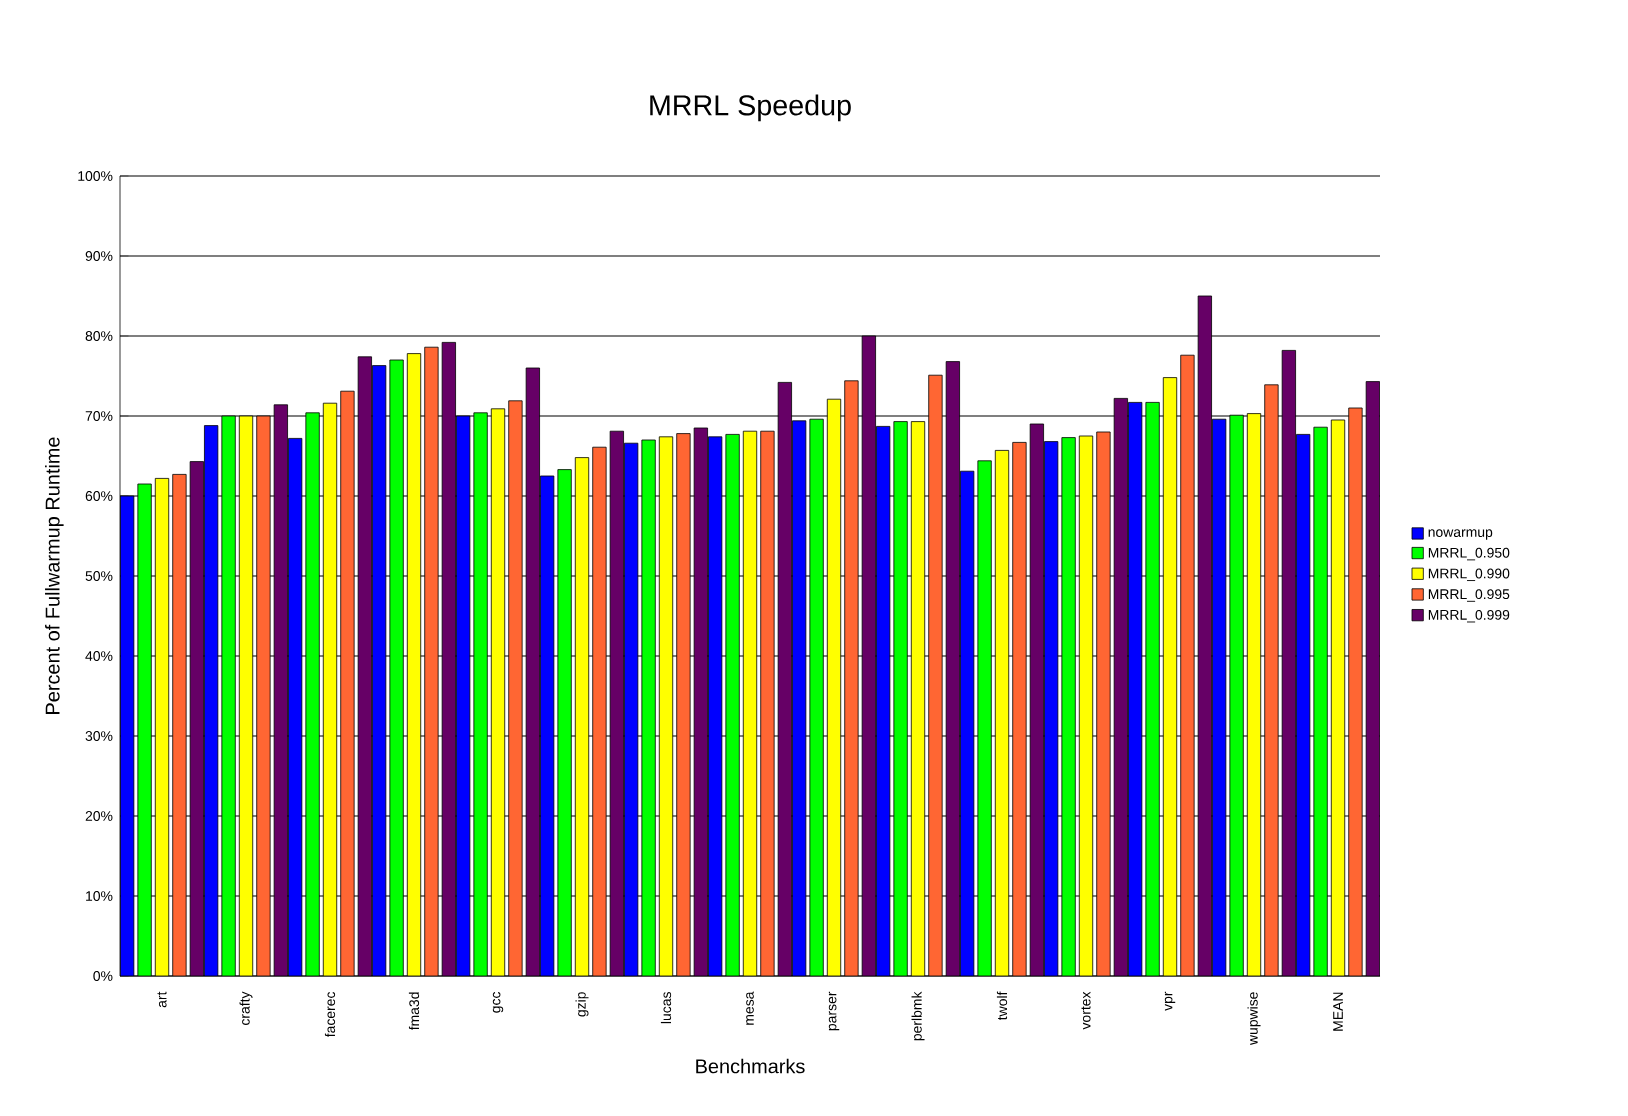  What do you see at coordinates (750, 108) in the screenshot?
I see `chart-title: MRRL Speedup` at bounding box center [750, 108].